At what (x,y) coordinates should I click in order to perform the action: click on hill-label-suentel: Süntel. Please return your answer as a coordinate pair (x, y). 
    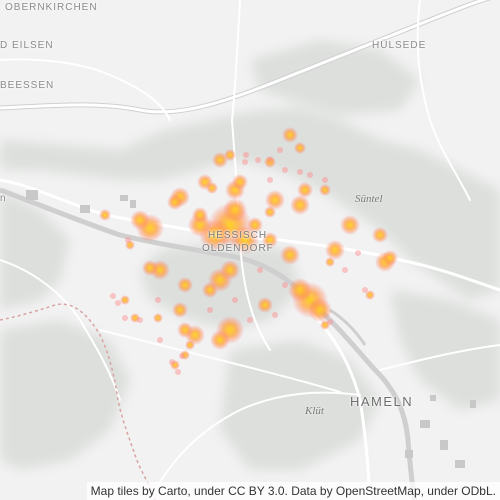
    Looking at the image, I should click on (369, 199).